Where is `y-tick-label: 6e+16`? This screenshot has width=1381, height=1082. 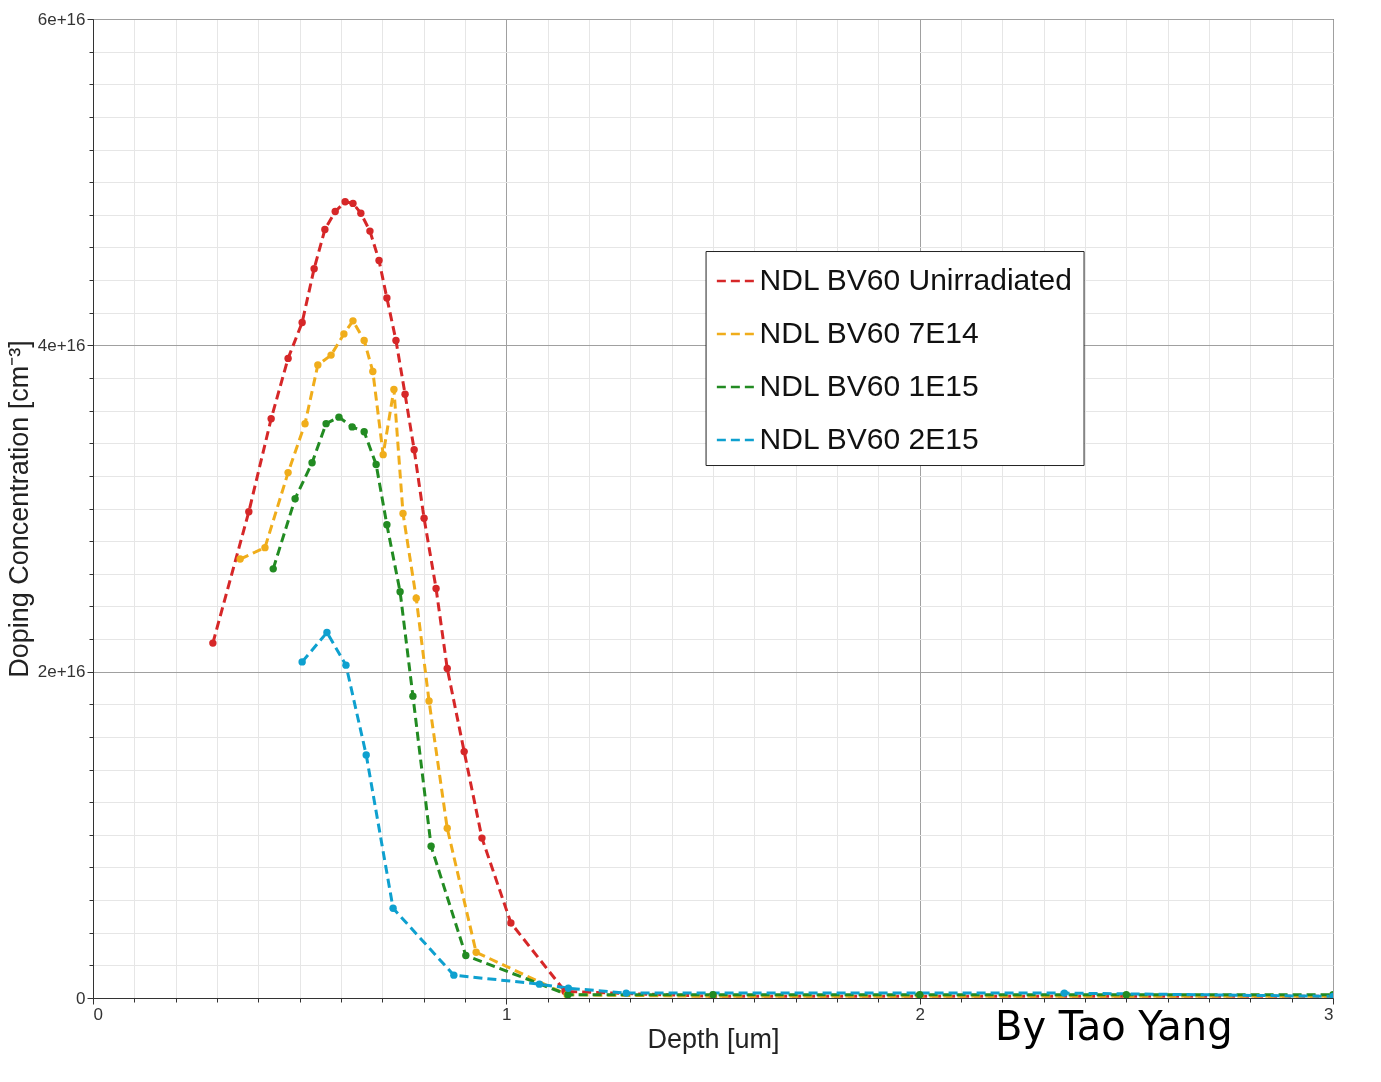
y-tick-label: 6e+16 is located at coordinates (61, 19).